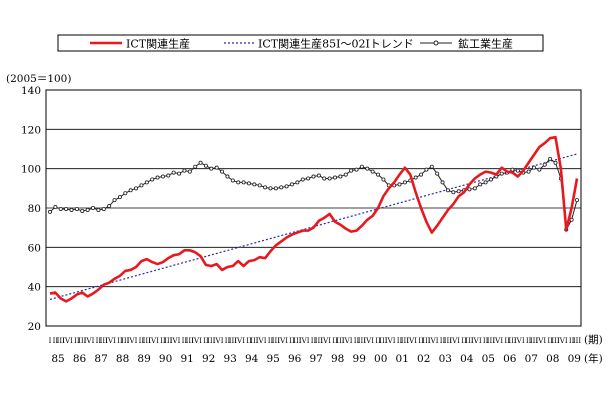  I want to click on x-year-label: 05, so click(488, 359).